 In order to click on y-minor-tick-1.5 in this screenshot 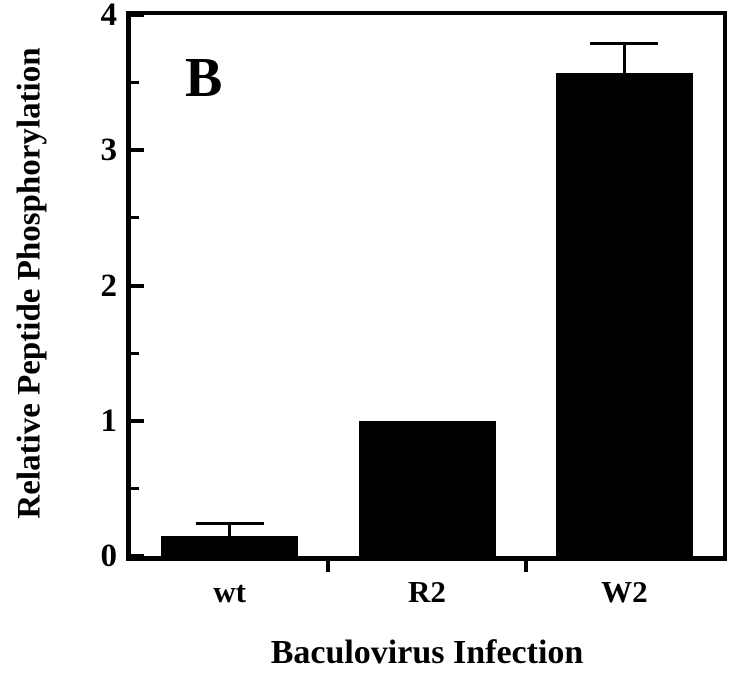, I will do `click(135, 353)`.